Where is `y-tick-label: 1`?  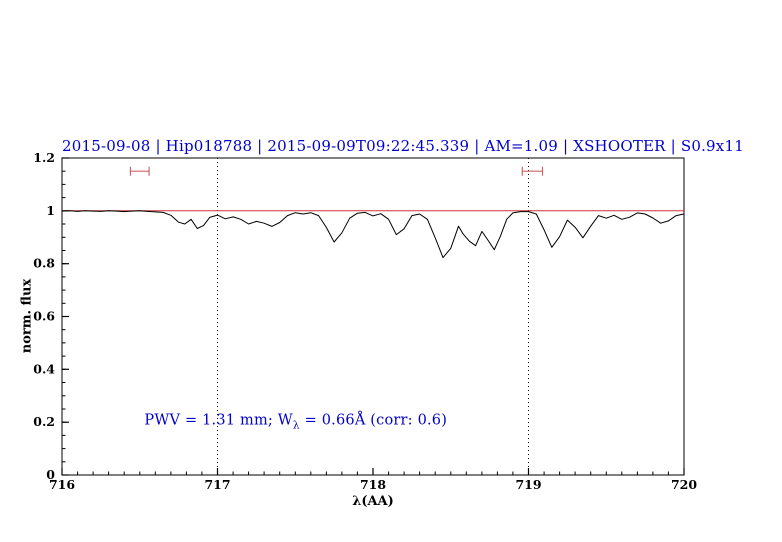
y-tick-label: 1 is located at coordinates (50, 210).